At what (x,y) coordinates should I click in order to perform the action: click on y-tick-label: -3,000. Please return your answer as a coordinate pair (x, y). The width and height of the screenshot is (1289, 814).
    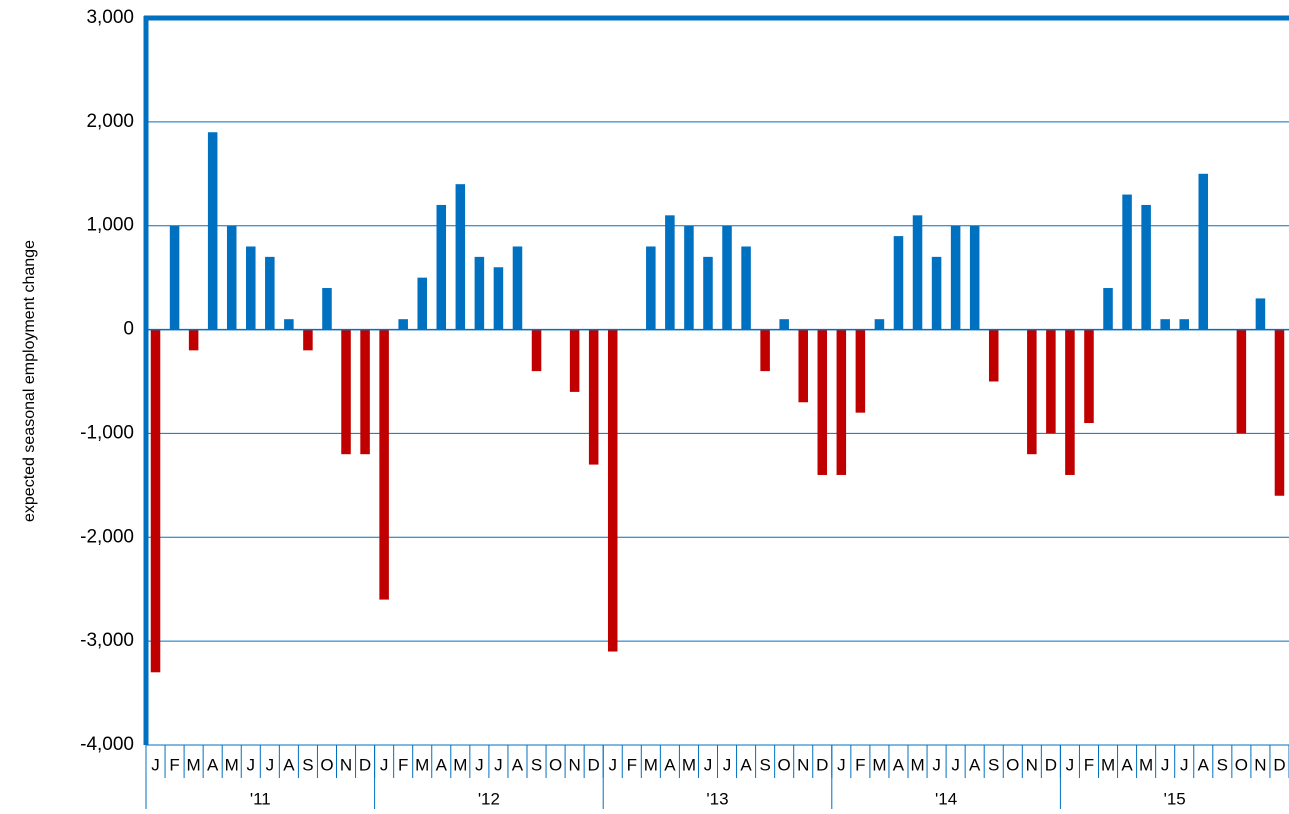
    Looking at the image, I should click on (107, 640).